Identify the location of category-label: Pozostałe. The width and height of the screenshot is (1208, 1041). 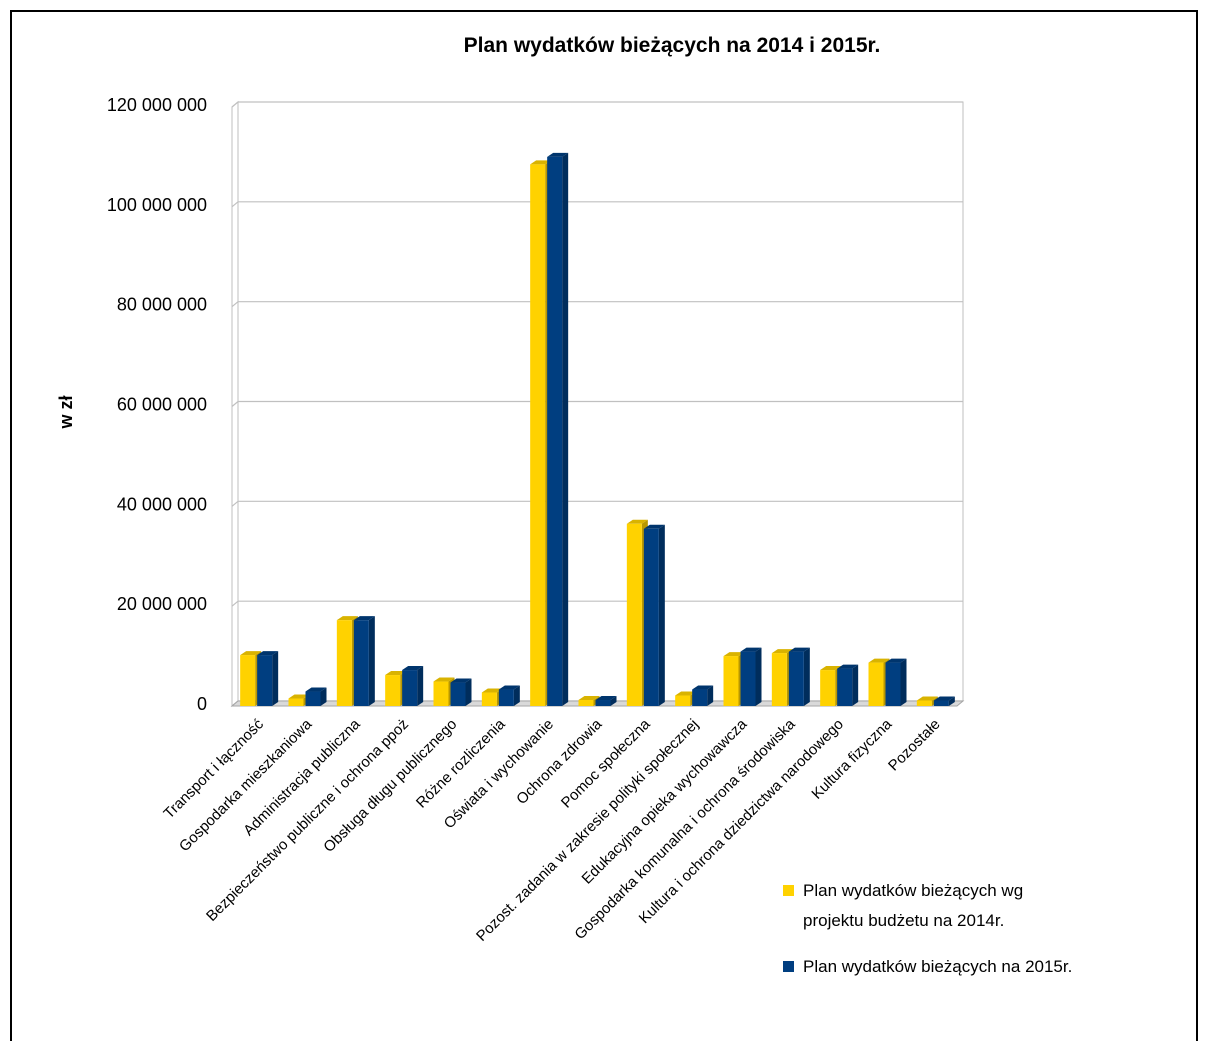
(914, 745).